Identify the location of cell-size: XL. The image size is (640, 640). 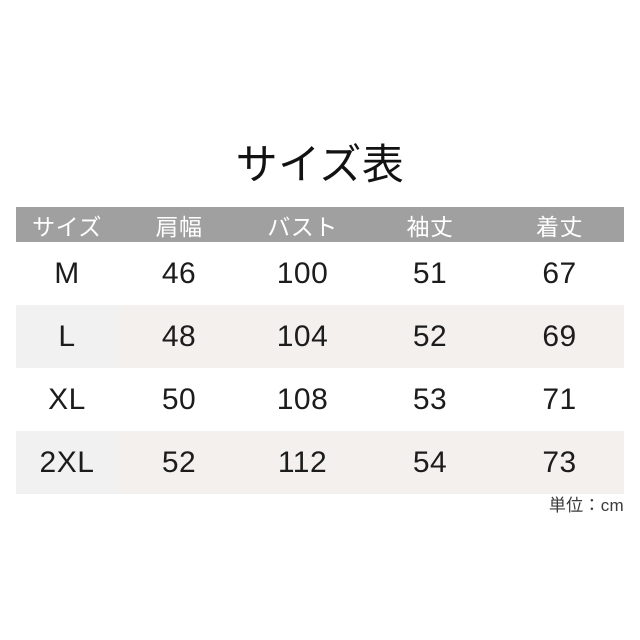
(67, 399).